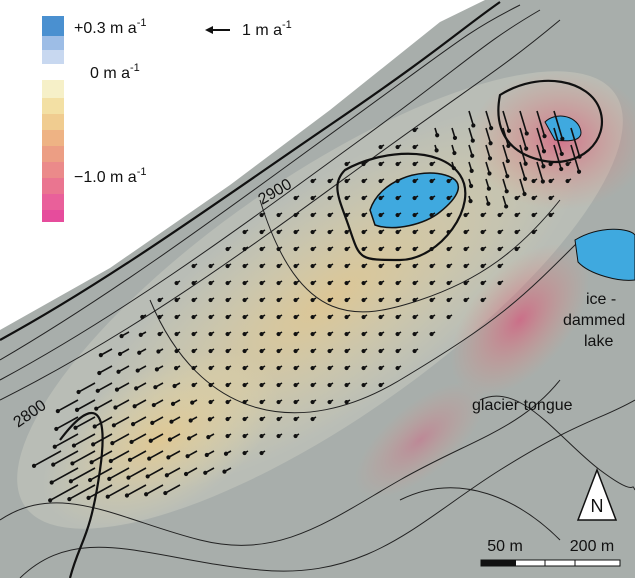  I want to click on tongue-label: glacier tongue, so click(522, 405).